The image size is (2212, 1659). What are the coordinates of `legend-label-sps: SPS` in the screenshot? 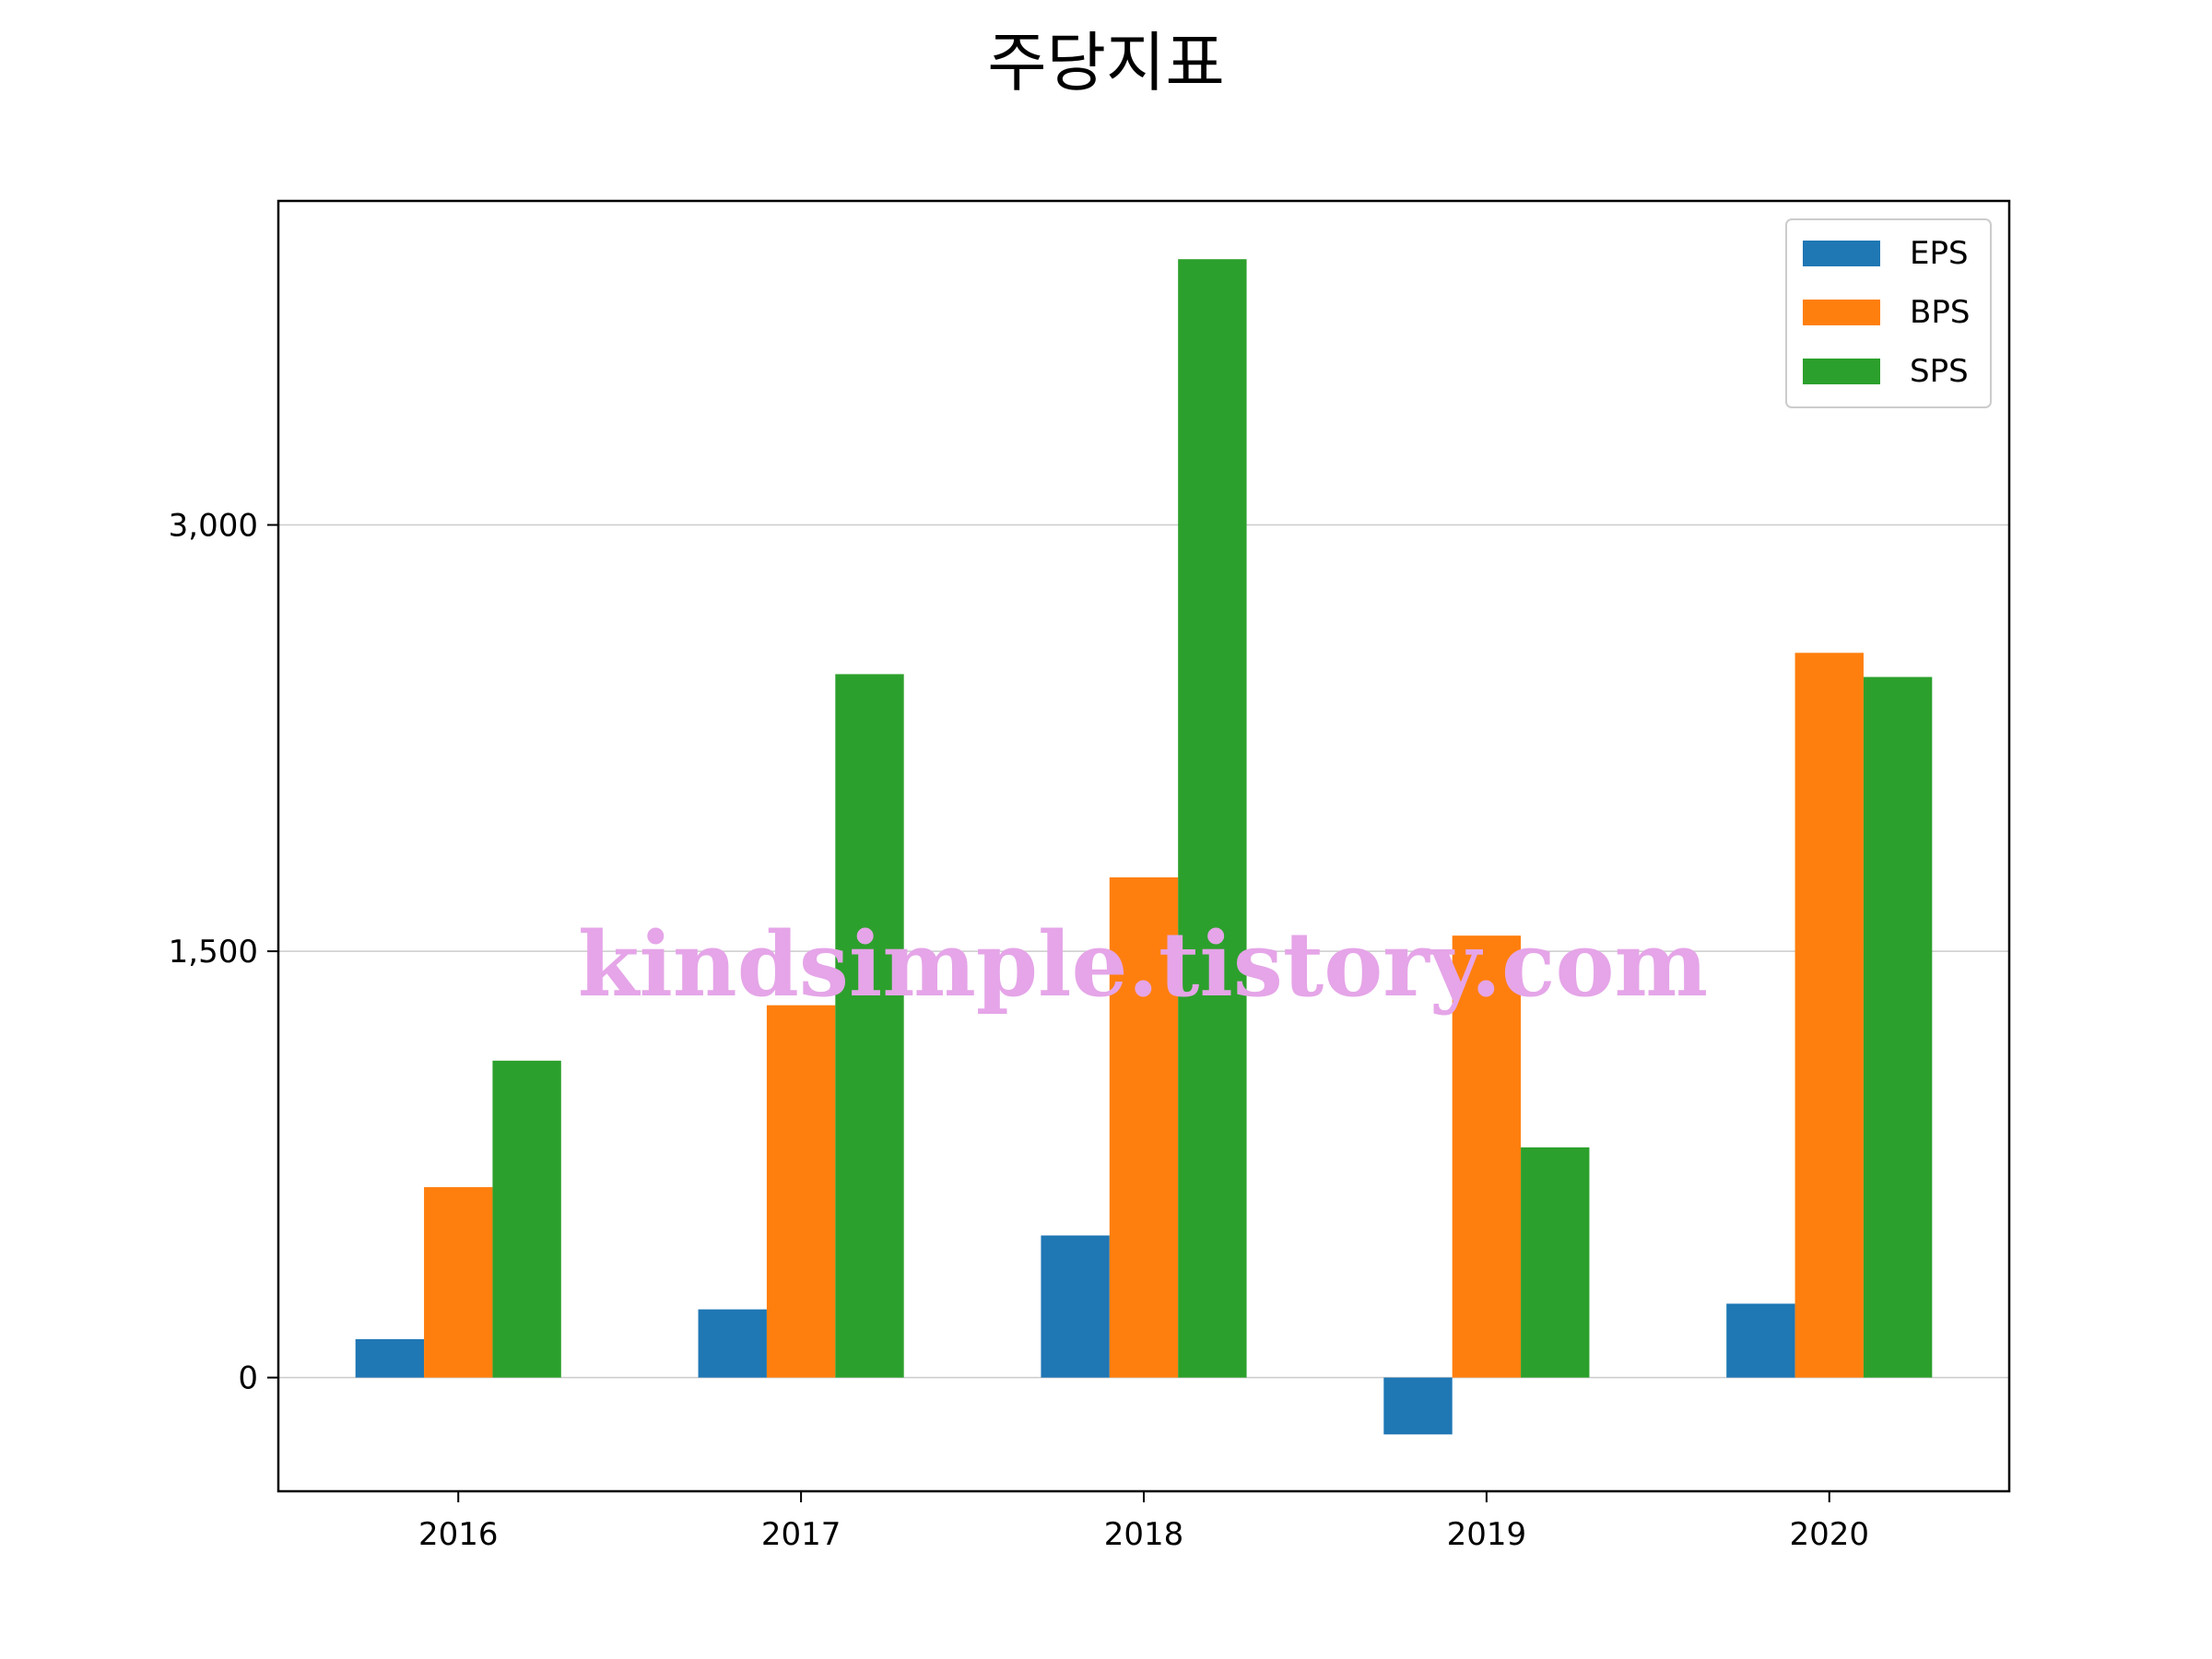 It's located at (1939, 371).